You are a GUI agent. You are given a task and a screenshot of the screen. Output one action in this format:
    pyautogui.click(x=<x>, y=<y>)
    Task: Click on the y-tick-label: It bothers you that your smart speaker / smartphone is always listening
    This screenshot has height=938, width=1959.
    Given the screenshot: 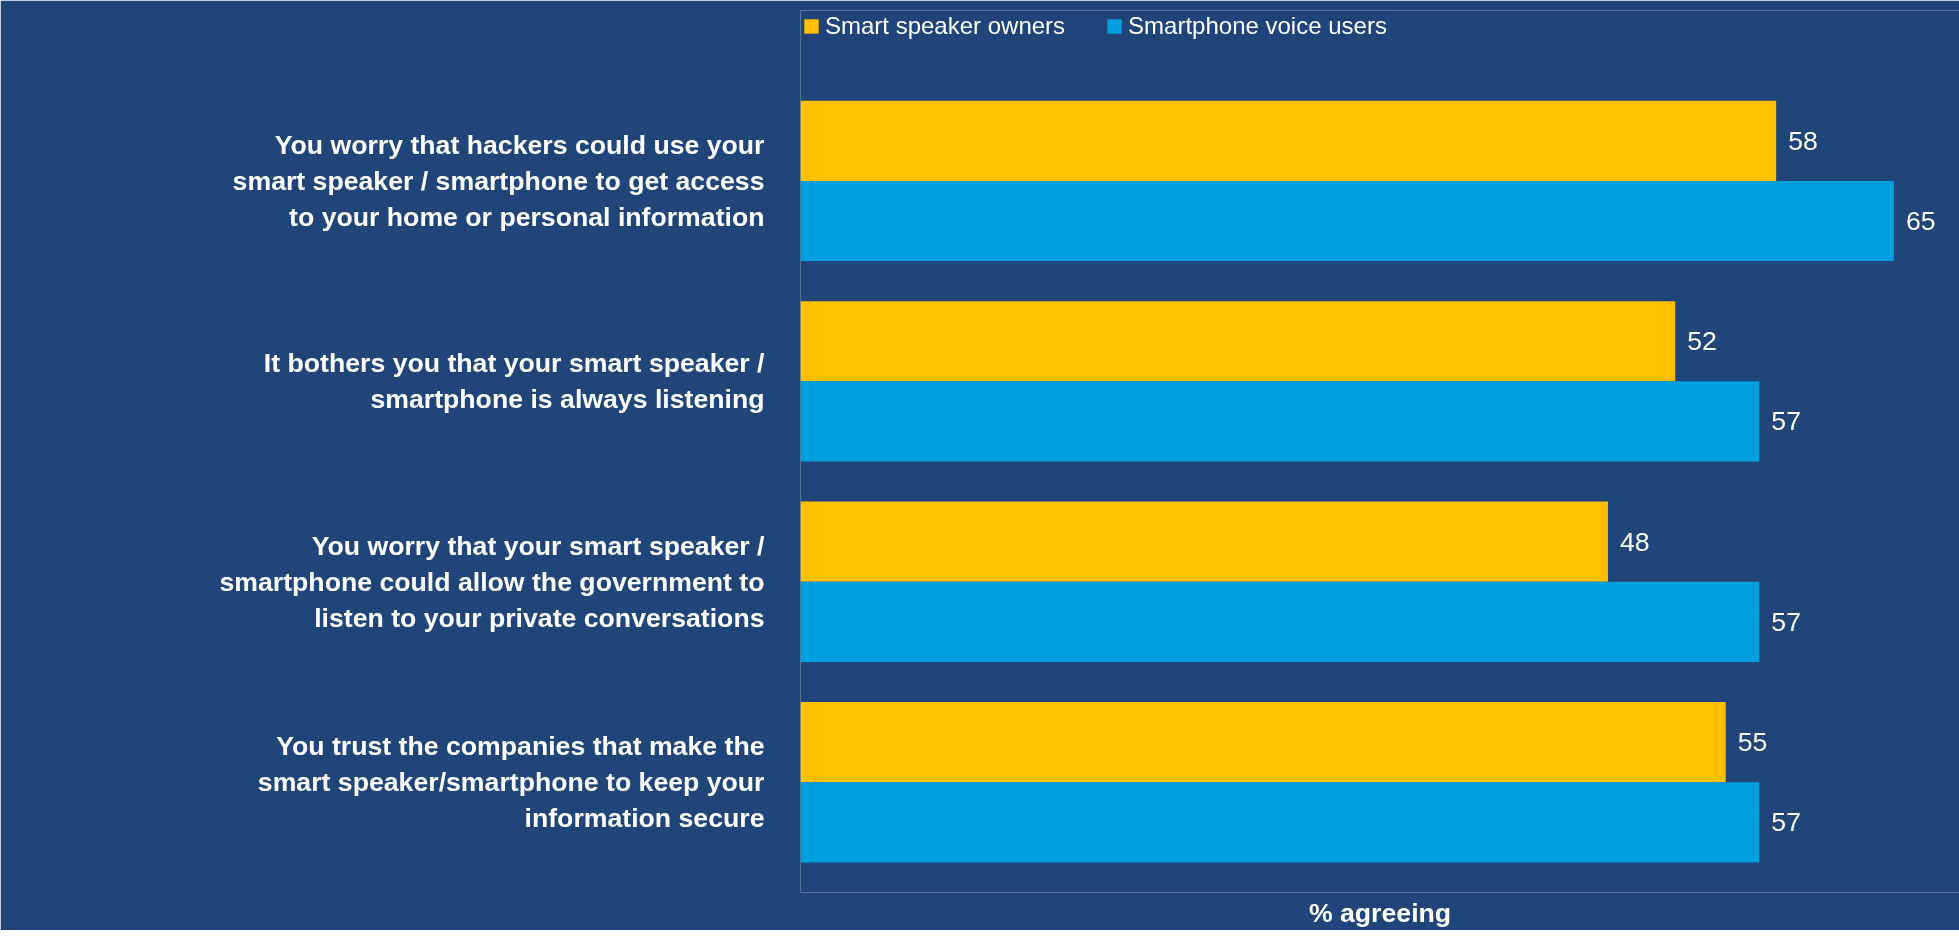 What is the action you would take?
    pyautogui.click(x=514, y=381)
    